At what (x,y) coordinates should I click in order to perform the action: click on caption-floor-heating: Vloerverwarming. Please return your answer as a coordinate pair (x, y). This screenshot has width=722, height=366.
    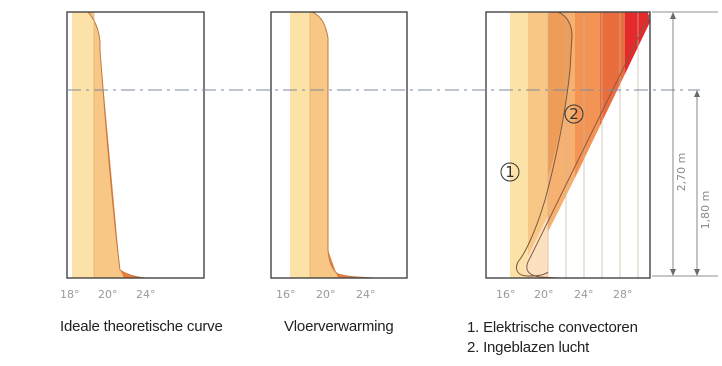
    Looking at the image, I should click on (339, 326).